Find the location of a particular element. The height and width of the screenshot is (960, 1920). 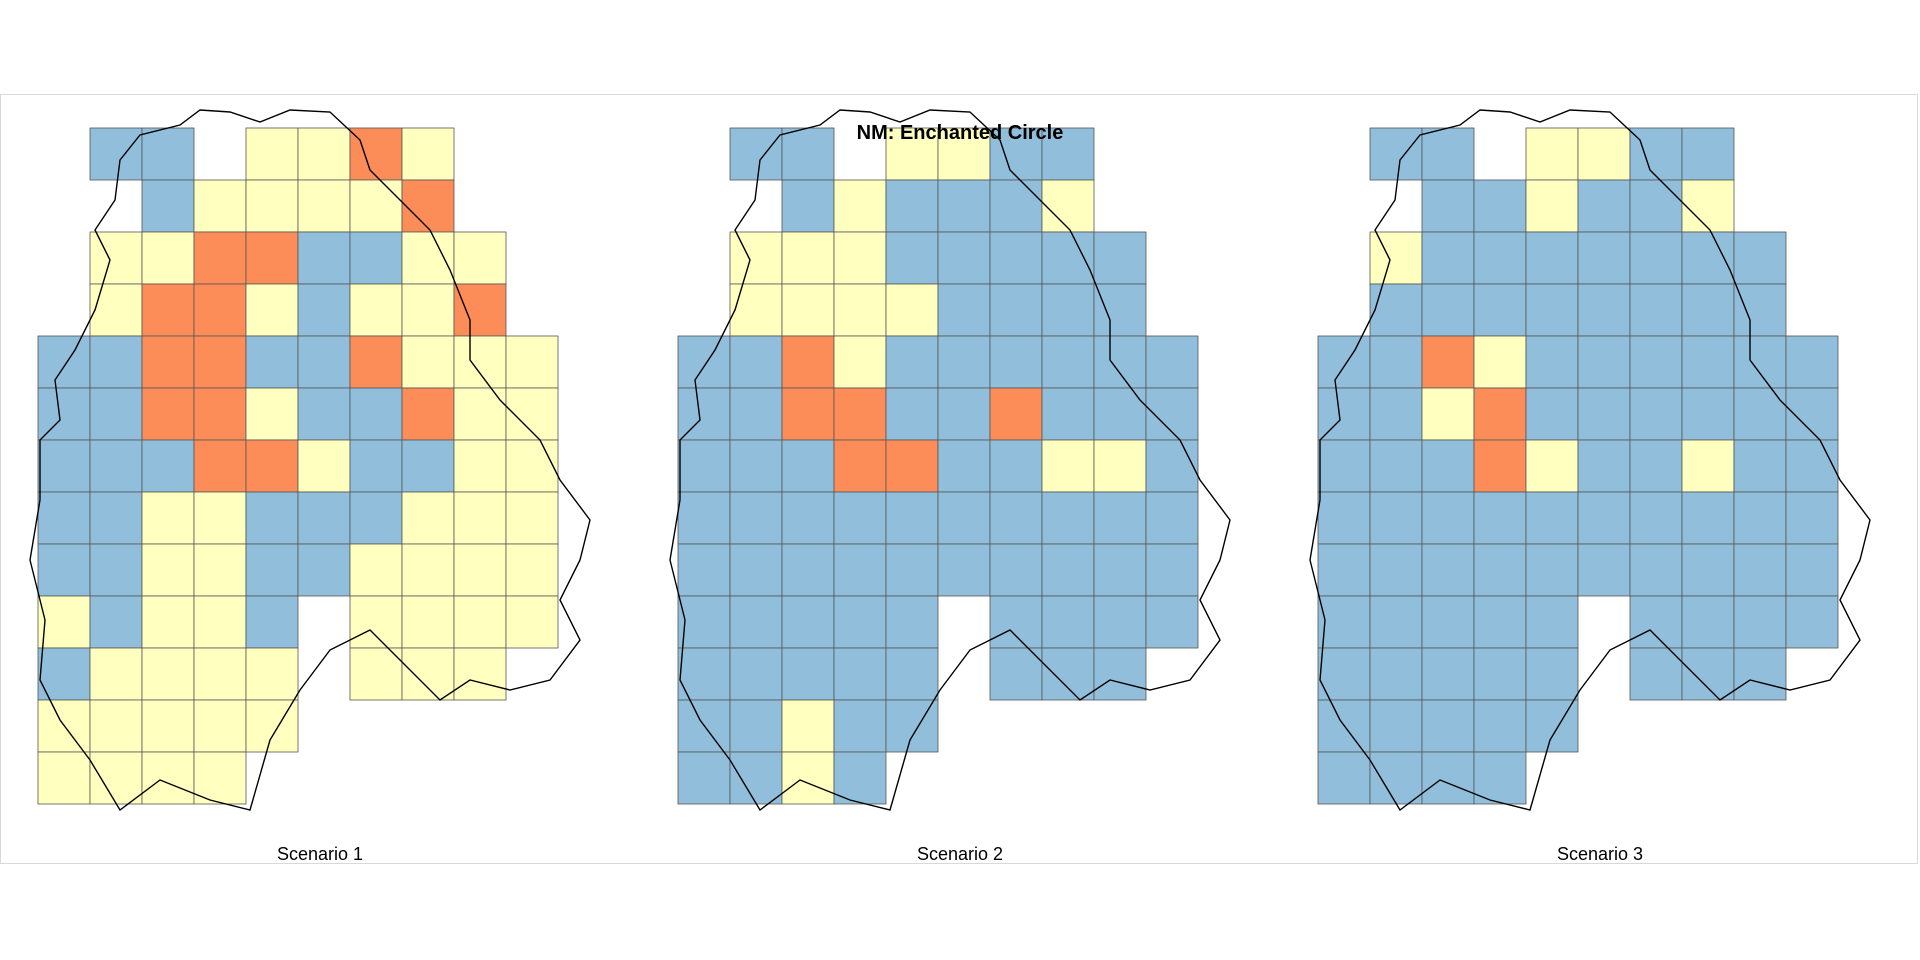

scenario-1-caption: Scenario 1 is located at coordinates (320, 854).